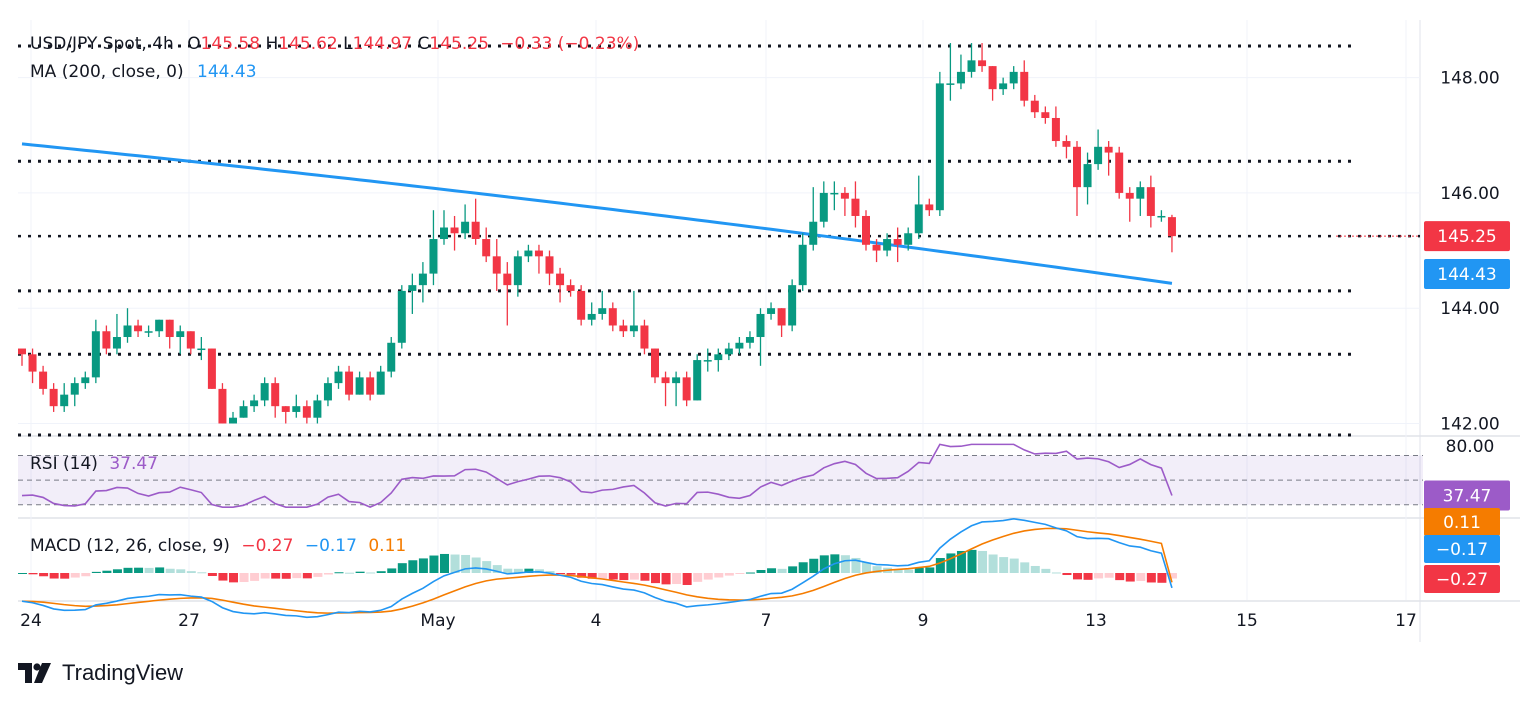  What do you see at coordinates (1469, 309) in the screenshot?
I see `y-tick-label: 144.00` at bounding box center [1469, 309].